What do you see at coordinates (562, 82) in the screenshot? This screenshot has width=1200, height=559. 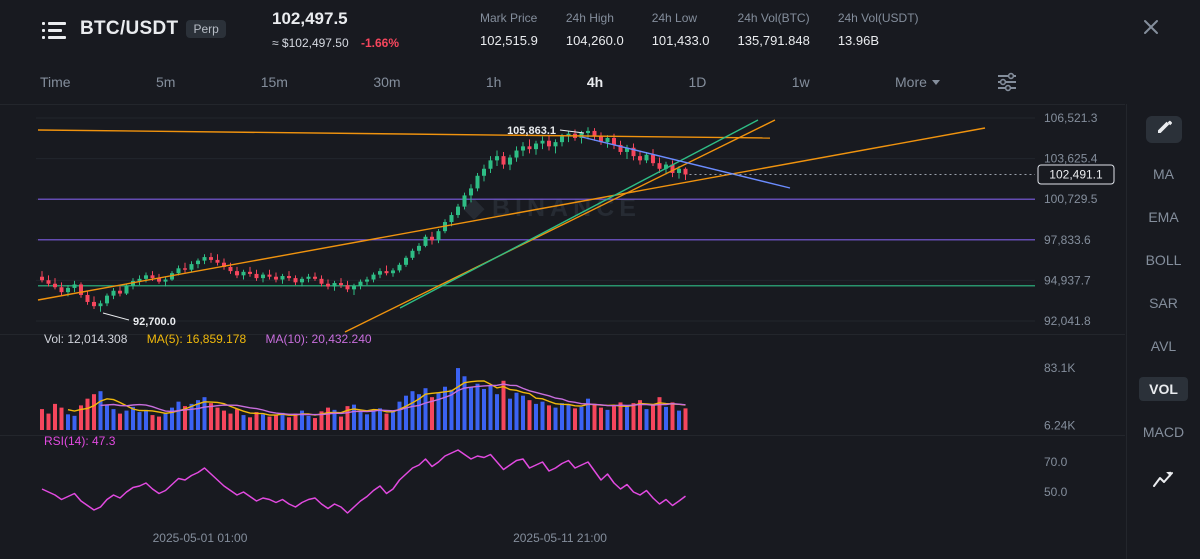 I see `timeframe-bar: Time 5m 15m 30m 1h 4h 1D 1w More` at bounding box center [562, 82].